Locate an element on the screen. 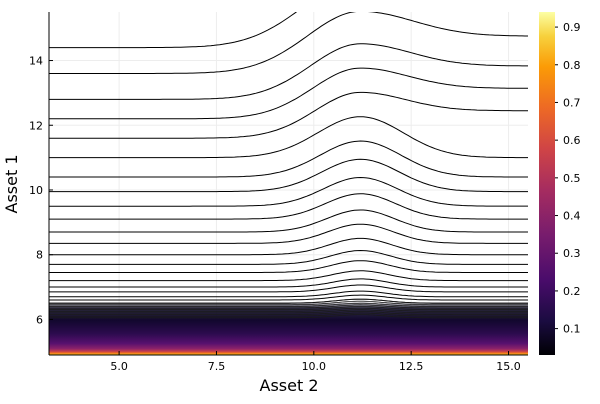  y-tick-label: 14 is located at coordinates (36, 61).